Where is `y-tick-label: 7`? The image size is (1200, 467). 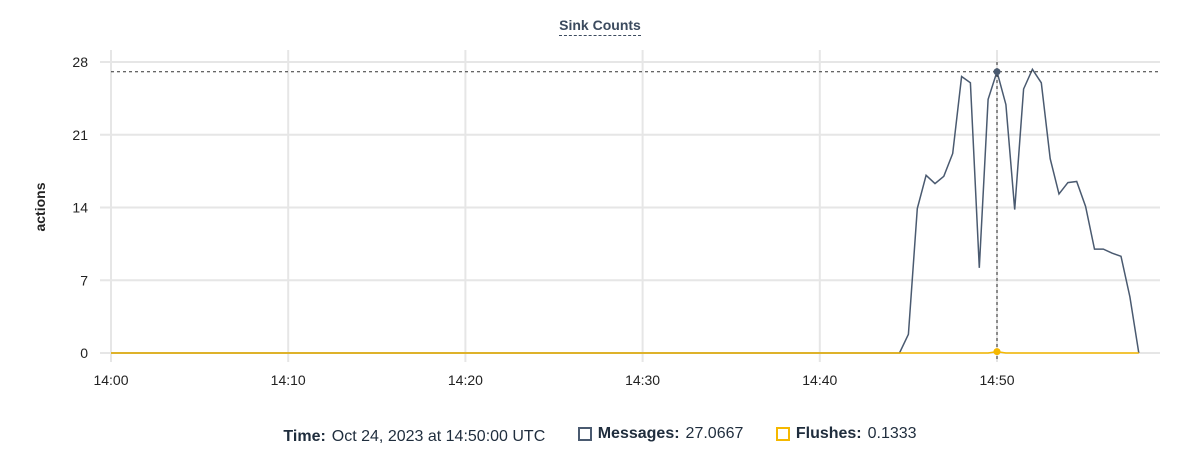
y-tick-label: 7 is located at coordinates (84, 280).